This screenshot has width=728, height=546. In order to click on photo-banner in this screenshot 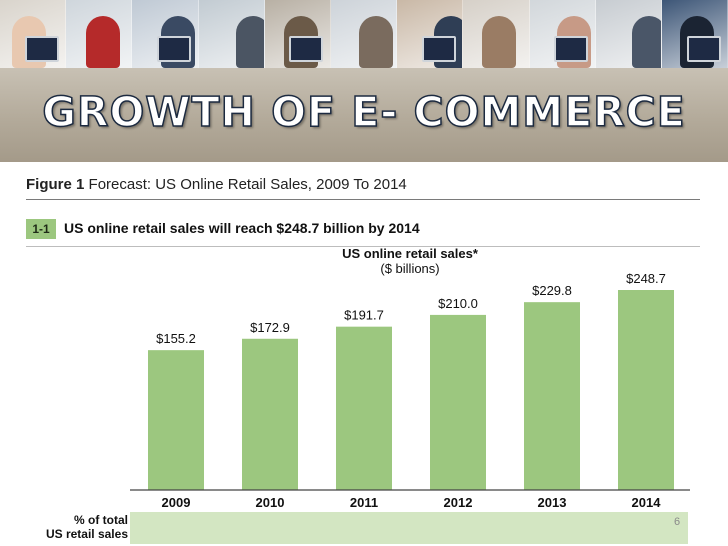, I will do `click(364, 34)`.